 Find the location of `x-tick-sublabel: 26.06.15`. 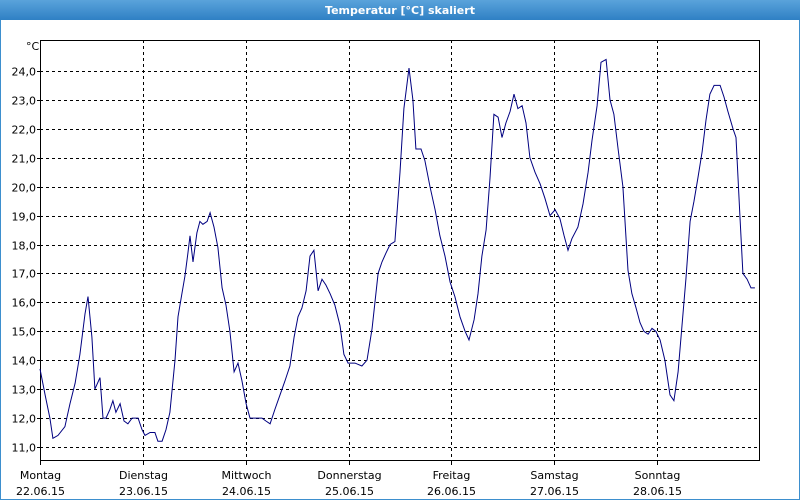

x-tick-sublabel: 26.06.15 is located at coordinates (451, 491).